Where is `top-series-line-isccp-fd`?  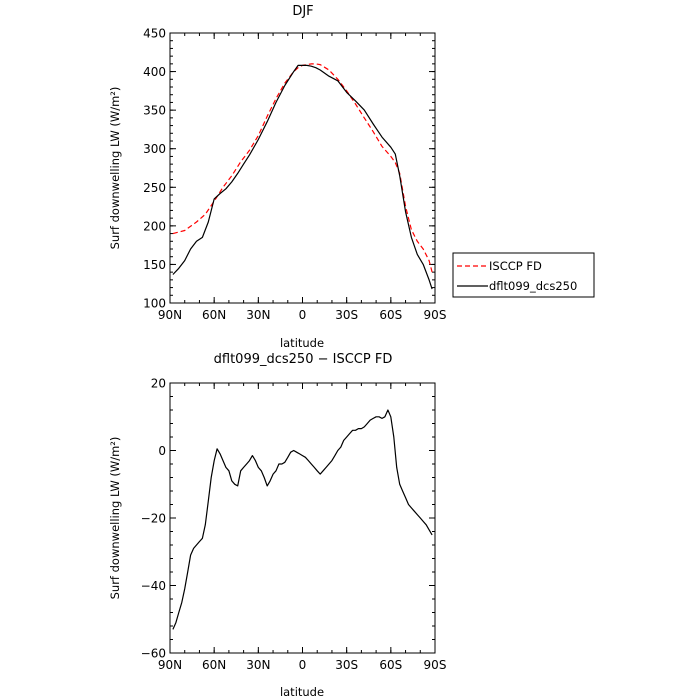 top-series-line-isccp-fd is located at coordinates (302, 168).